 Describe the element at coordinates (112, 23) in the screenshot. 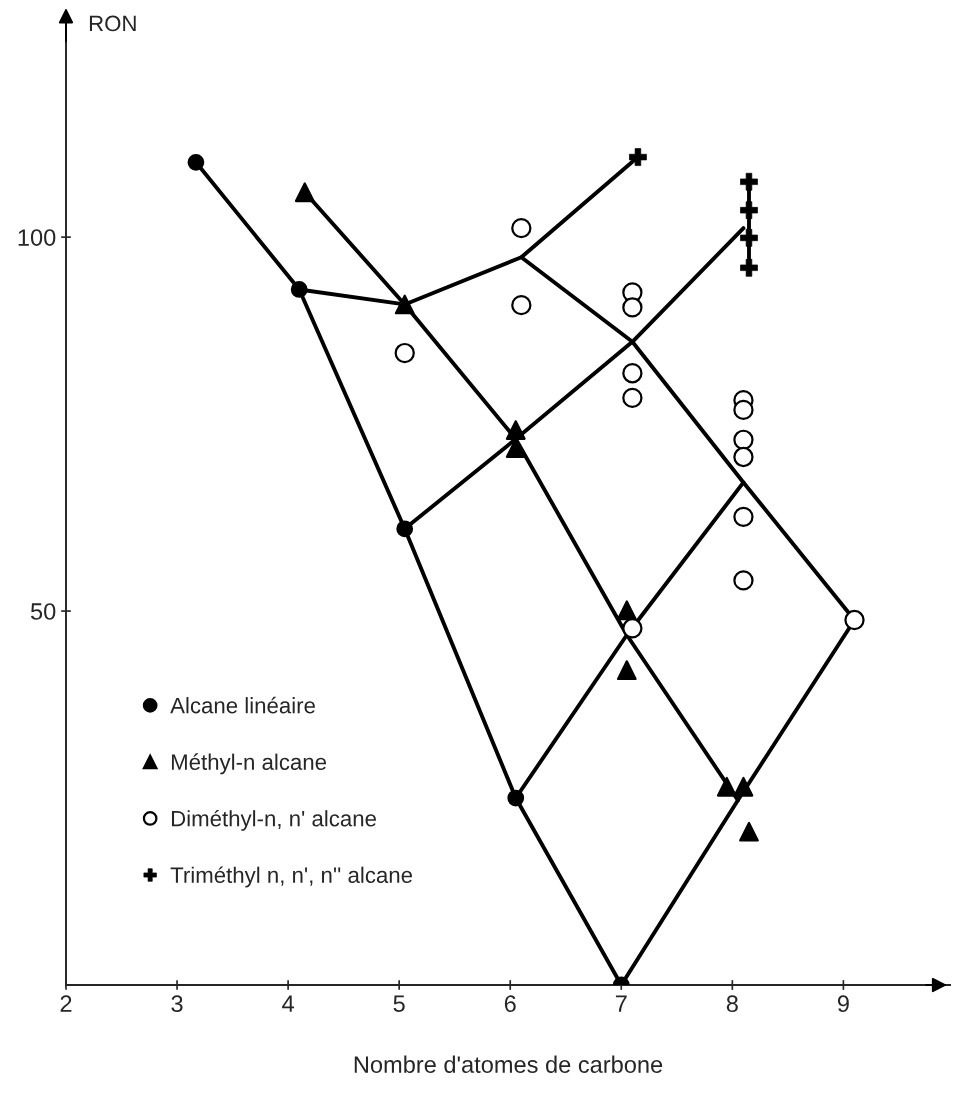

I see `y-axis-title: RON` at that location.